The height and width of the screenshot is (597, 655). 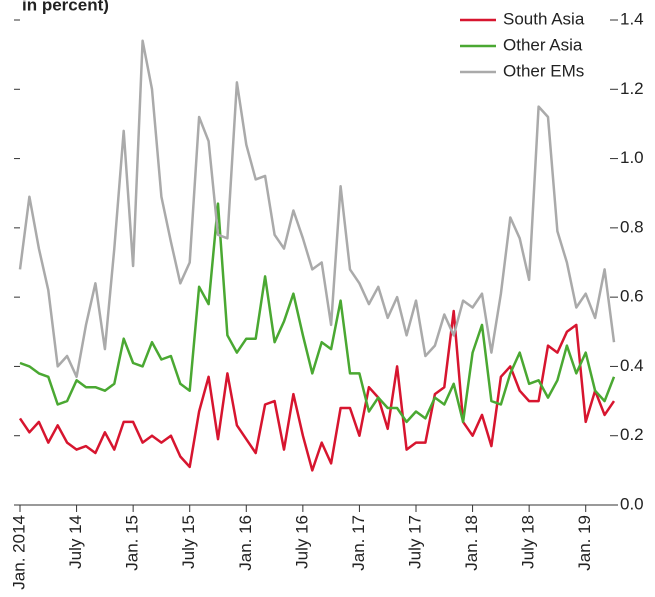 I want to click on y-tick-label: 1.4, so click(x=632, y=18).